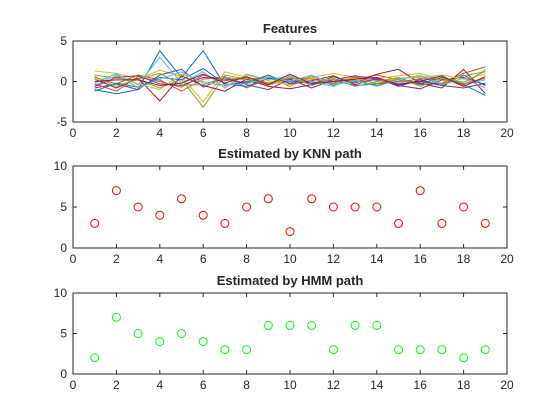 The image size is (560, 420). I want to click on features-x-tick-label: 20, so click(507, 133).